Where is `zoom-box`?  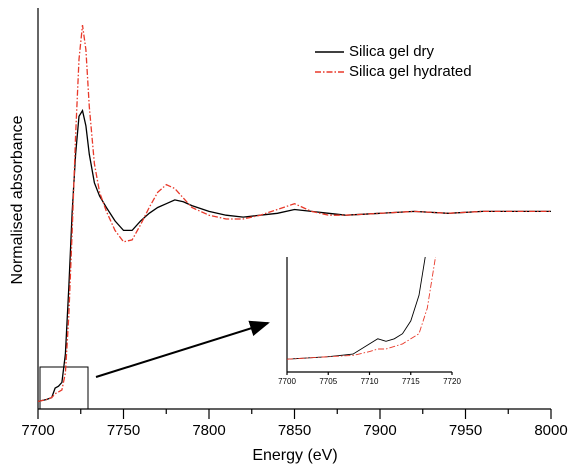
zoom-box is located at coordinates (64, 388).